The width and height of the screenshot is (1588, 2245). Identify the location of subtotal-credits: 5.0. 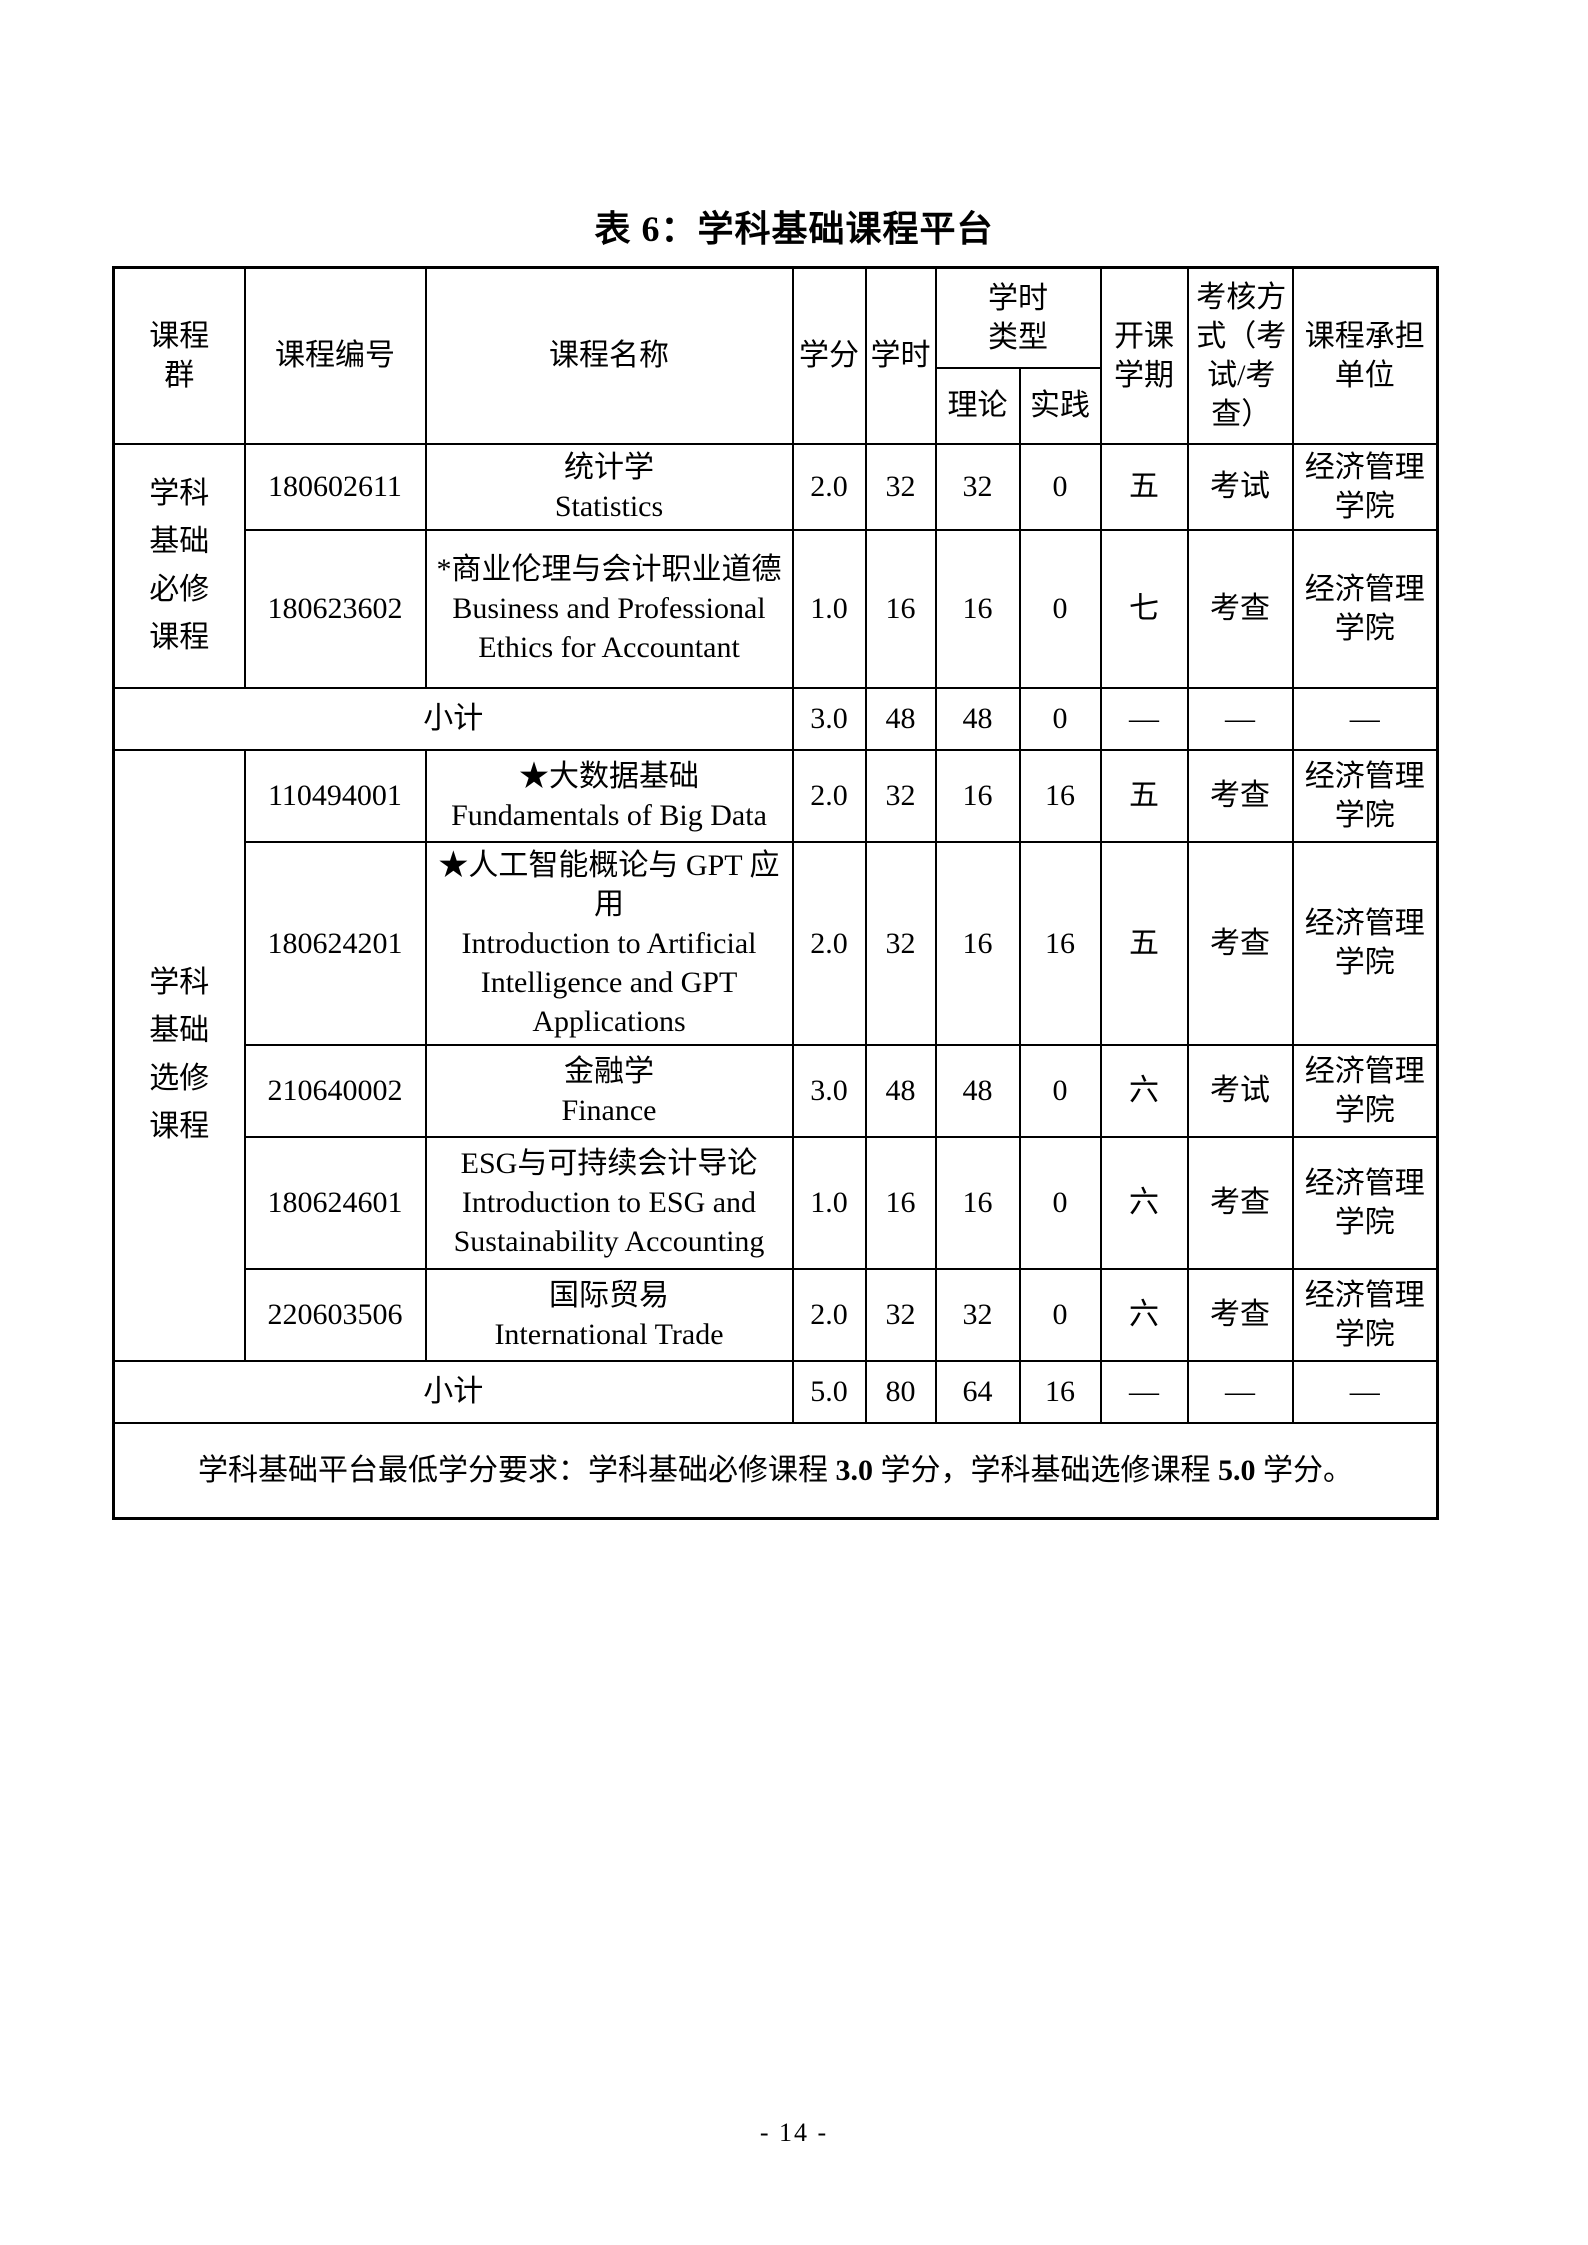
(829, 1391).